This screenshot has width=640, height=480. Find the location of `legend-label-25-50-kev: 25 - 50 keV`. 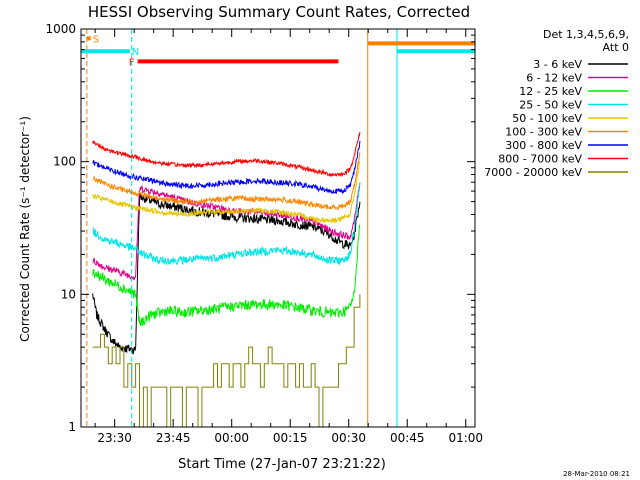

legend-label-25-50-kev: 25 - 50 keV is located at coordinates (550, 105).